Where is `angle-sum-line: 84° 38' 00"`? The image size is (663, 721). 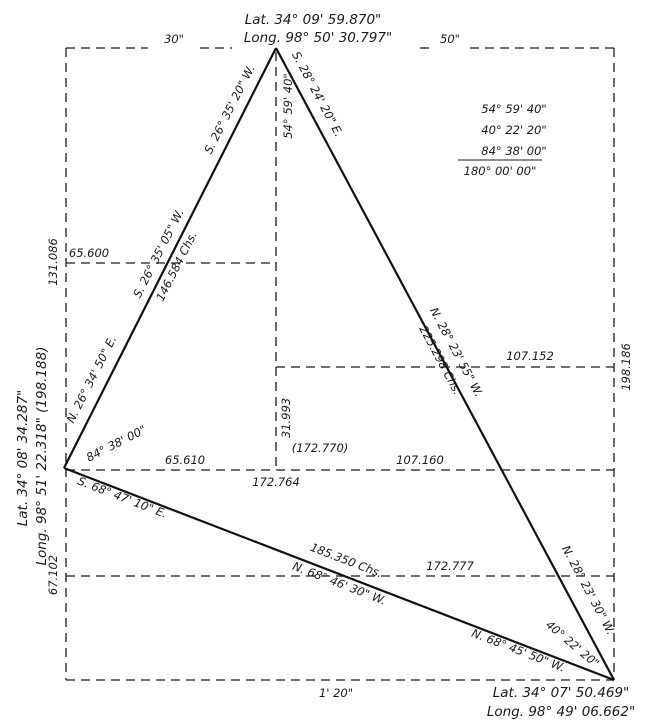 angle-sum-line: 84° 38' 00" is located at coordinates (513, 151).